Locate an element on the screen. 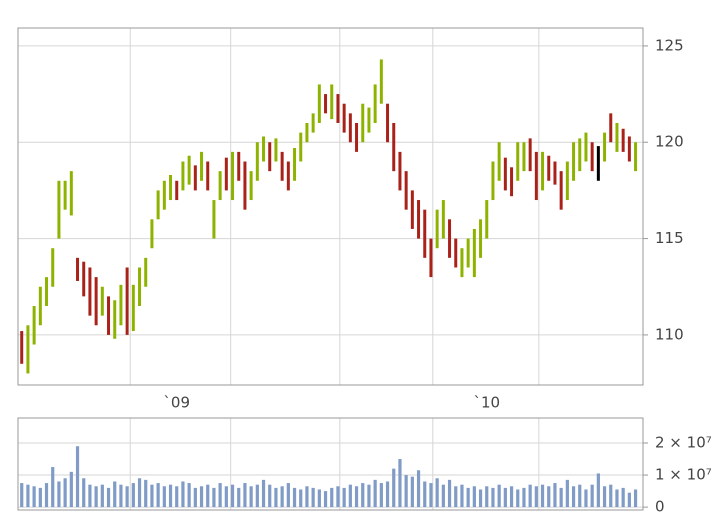  y-tick-label: 125 is located at coordinates (669, 45).